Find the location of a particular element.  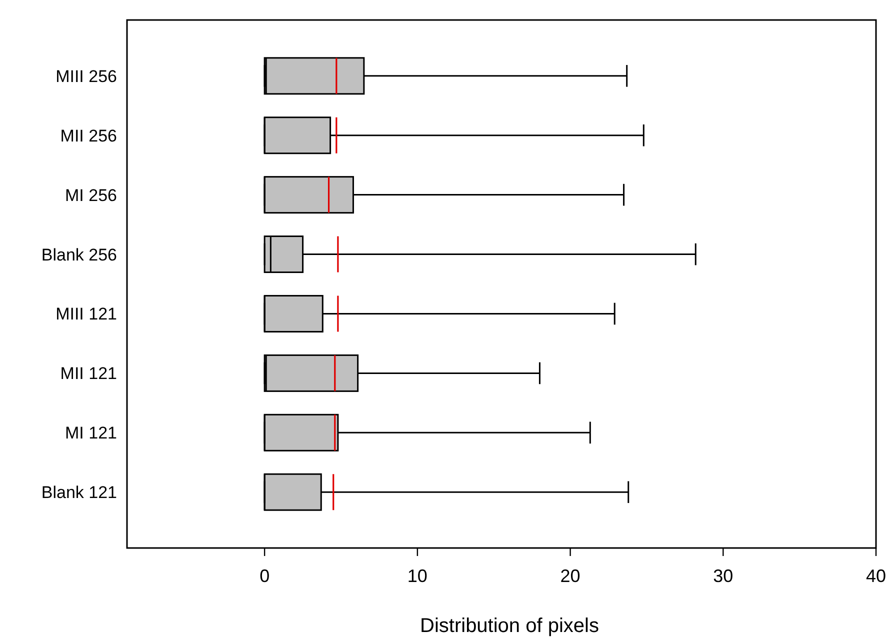

x-tick-label: 0 is located at coordinates (265, 576).